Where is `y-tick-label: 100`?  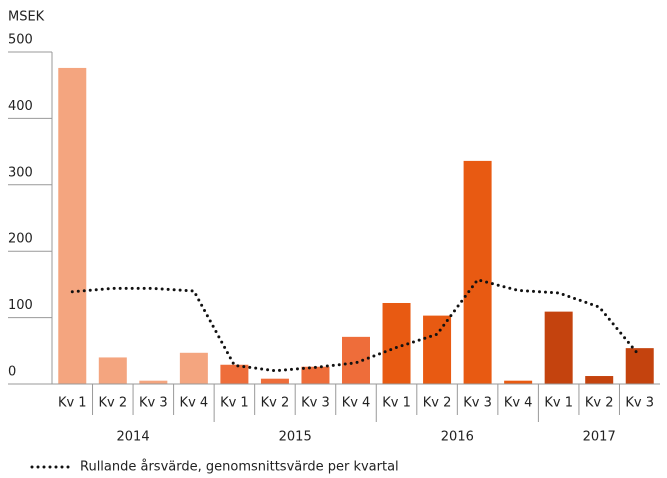 y-tick-label: 100 is located at coordinates (20, 305).